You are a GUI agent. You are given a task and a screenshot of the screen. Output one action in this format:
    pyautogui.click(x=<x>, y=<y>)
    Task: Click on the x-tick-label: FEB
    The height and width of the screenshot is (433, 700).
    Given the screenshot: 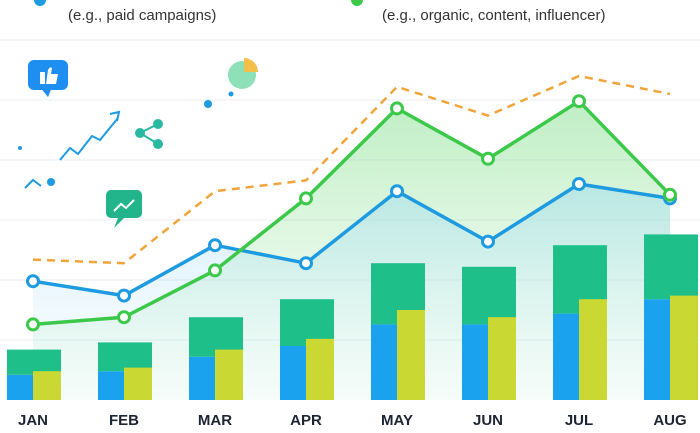 What is the action you would take?
    pyautogui.click(x=124, y=420)
    